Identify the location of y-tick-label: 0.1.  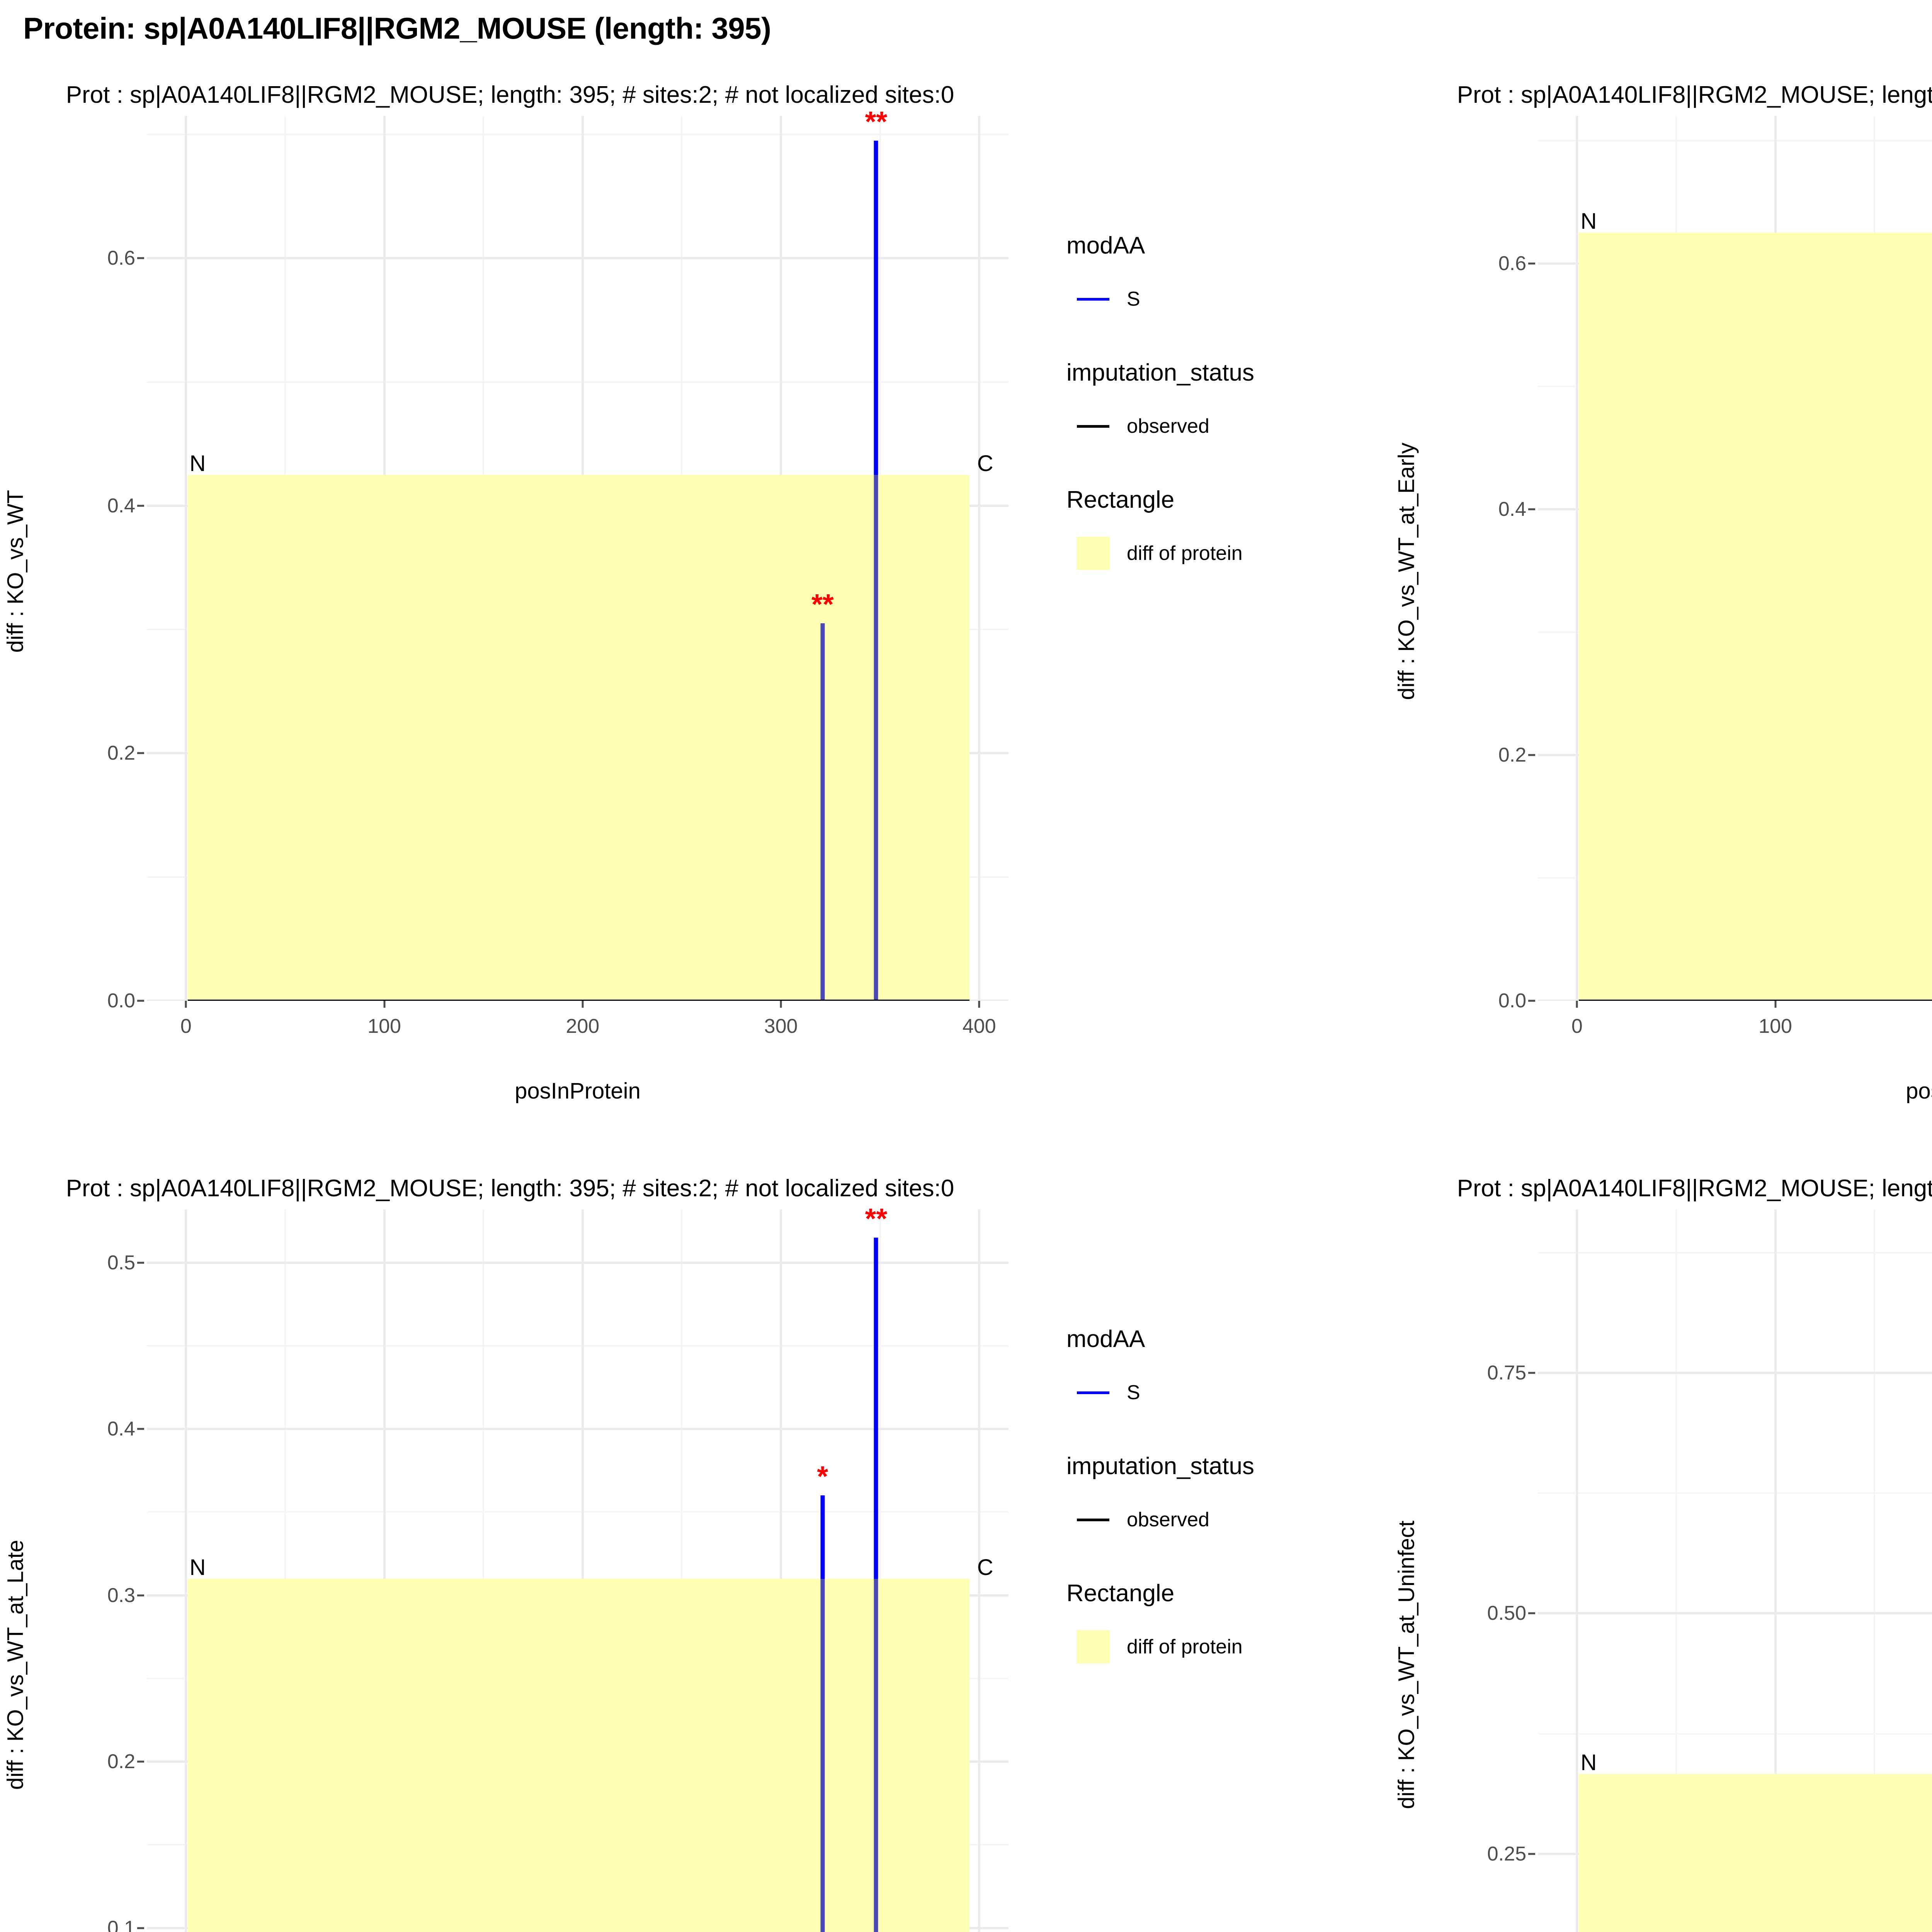
(121, 1925).